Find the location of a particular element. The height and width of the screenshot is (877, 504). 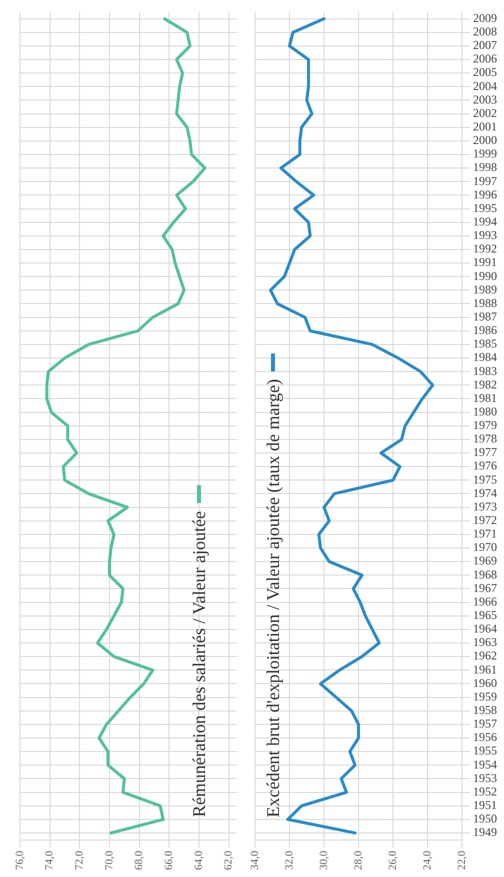

x-tick-label: 26,0 is located at coordinates (392, 860).